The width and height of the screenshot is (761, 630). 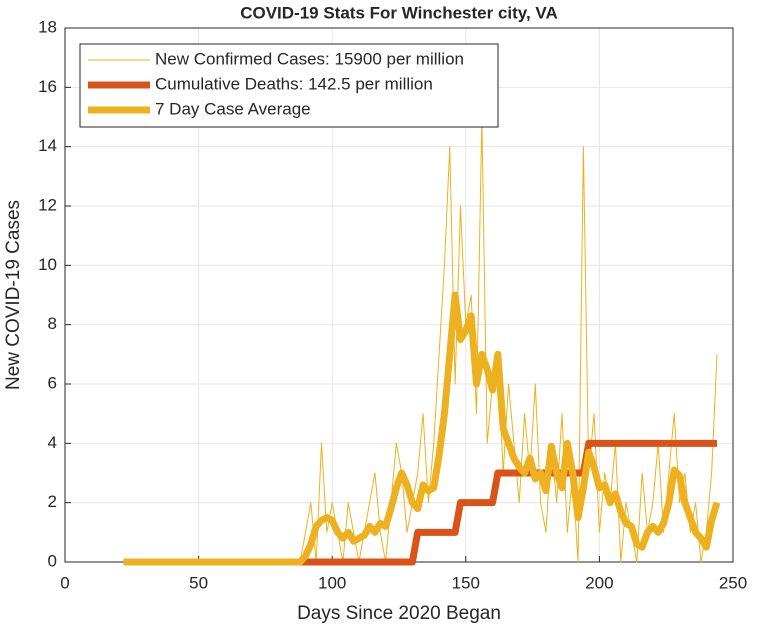 I want to click on y-tick-label: 6, so click(x=52, y=382).